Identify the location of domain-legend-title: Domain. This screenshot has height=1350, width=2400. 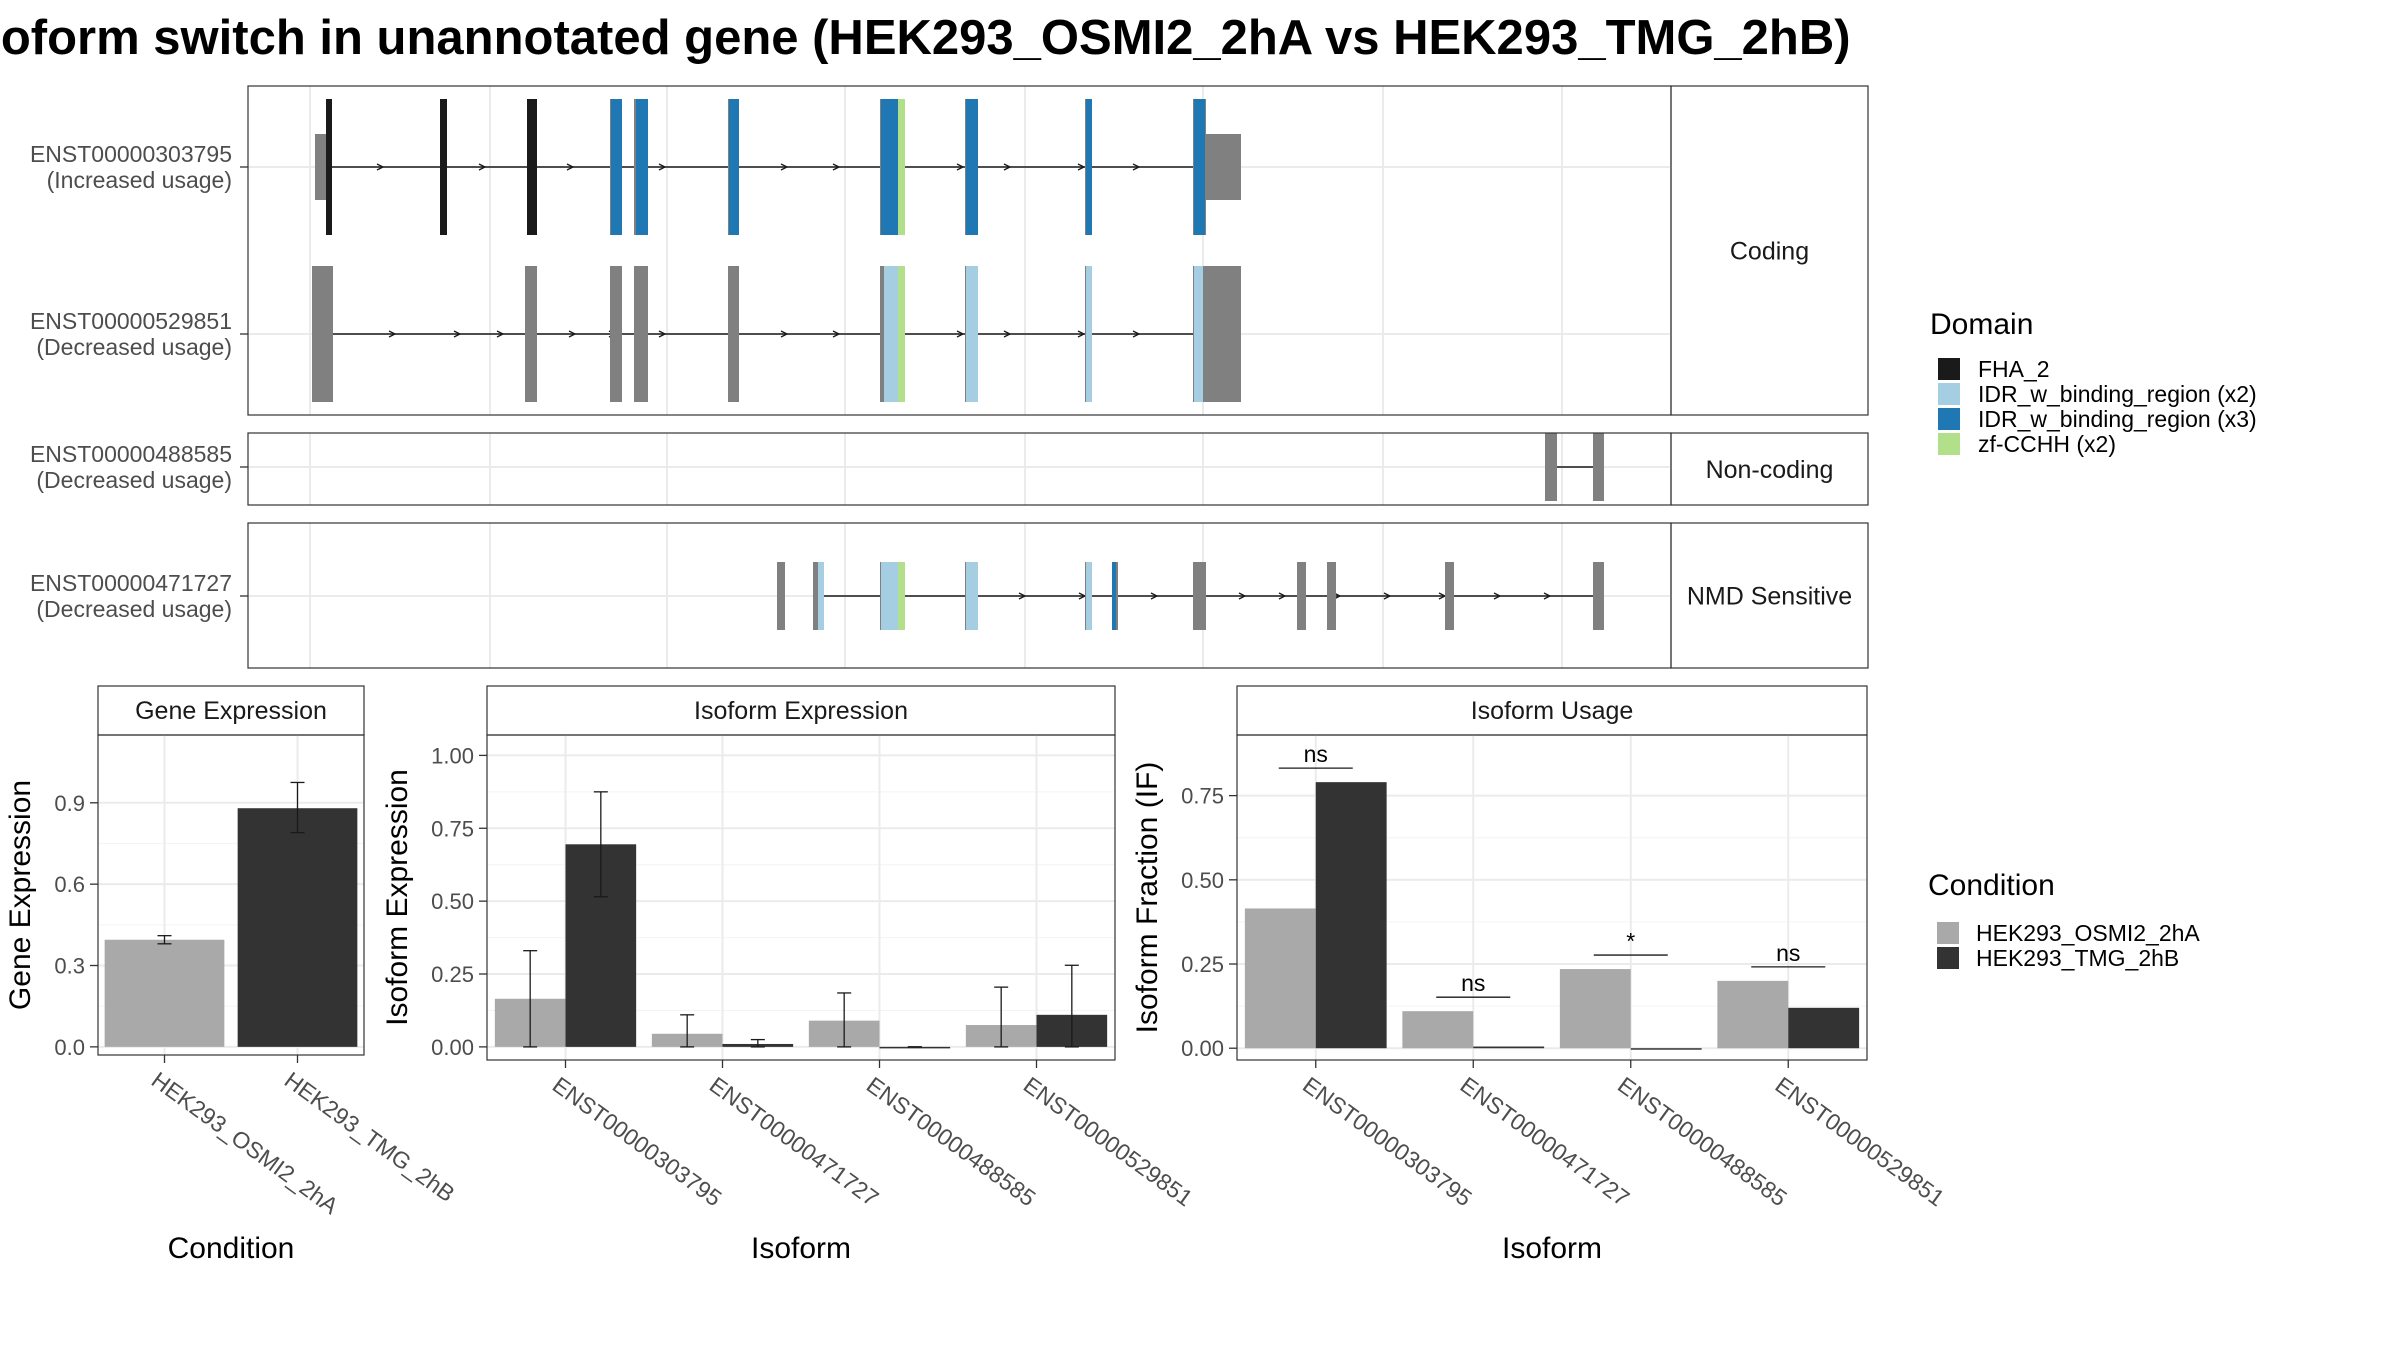
(1981, 324).